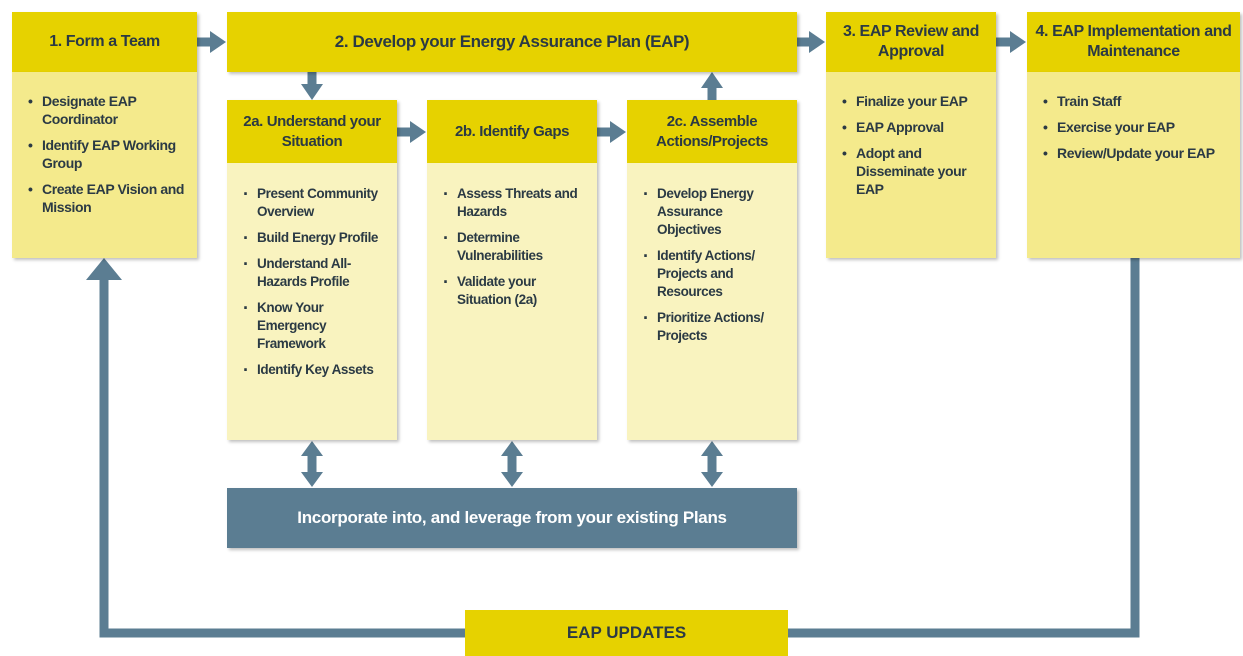 The width and height of the screenshot is (1243, 656). I want to click on bullet-item: Identify EAP Working Group, so click(105, 154).